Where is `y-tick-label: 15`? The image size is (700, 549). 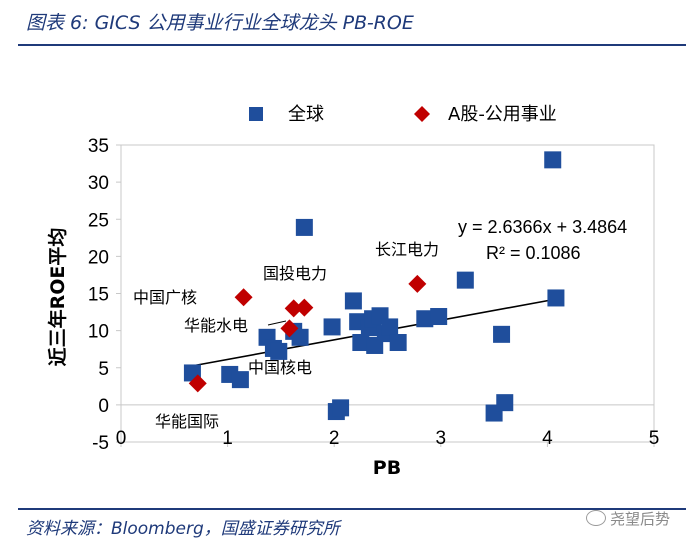
y-tick-label: 15 is located at coordinates (98, 295).